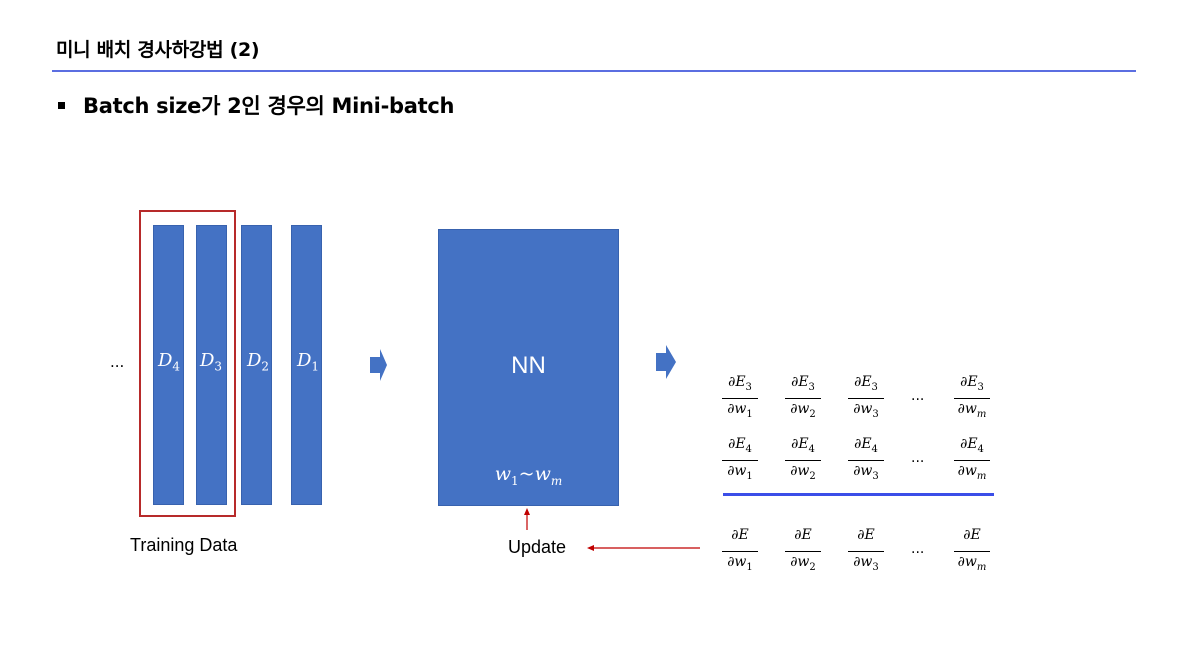 This screenshot has height=649, width=1179. I want to click on nn-label: NN, so click(528, 365).